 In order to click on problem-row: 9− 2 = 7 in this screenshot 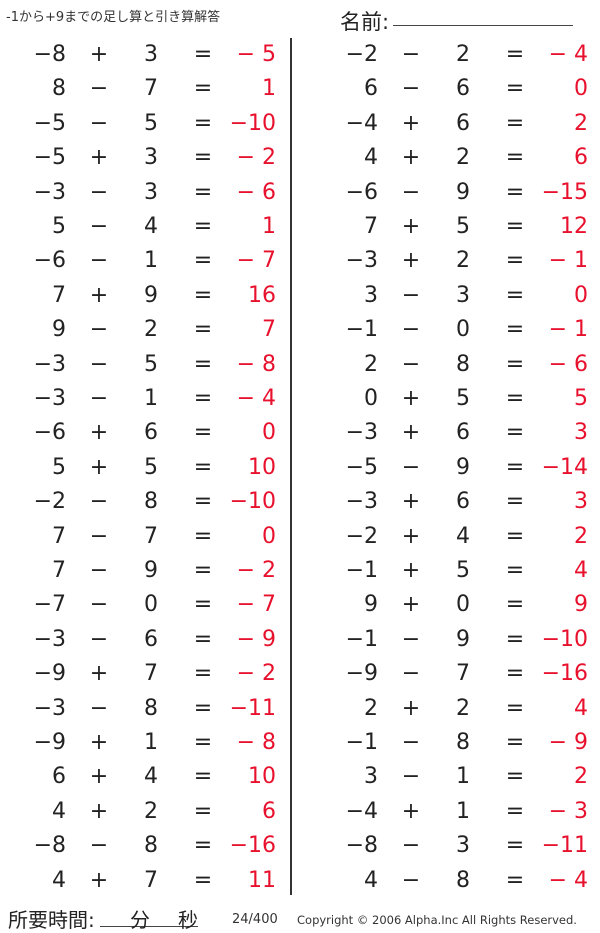, I will do `click(145, 330)`.